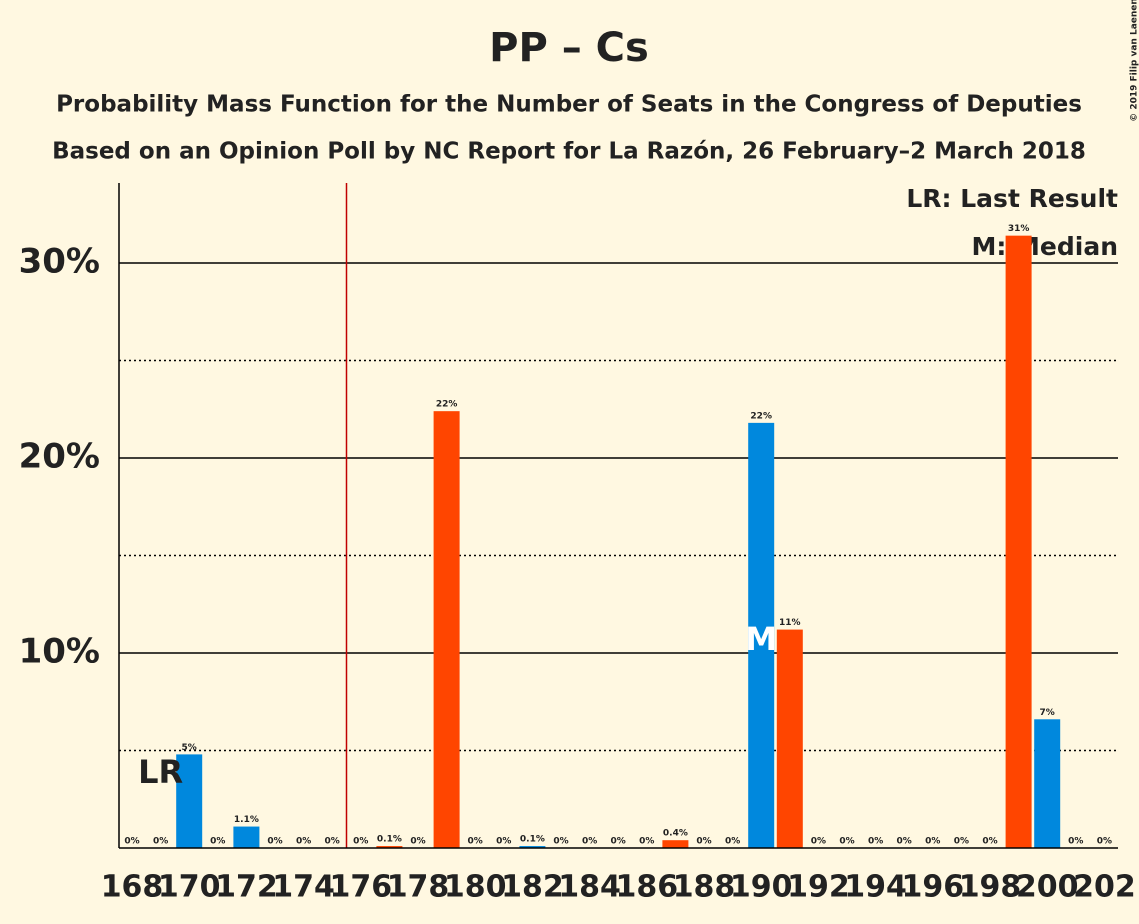 This screenshot has width=1139, height=924. I want to click on value-label: 0.4%, so click(675, 834).